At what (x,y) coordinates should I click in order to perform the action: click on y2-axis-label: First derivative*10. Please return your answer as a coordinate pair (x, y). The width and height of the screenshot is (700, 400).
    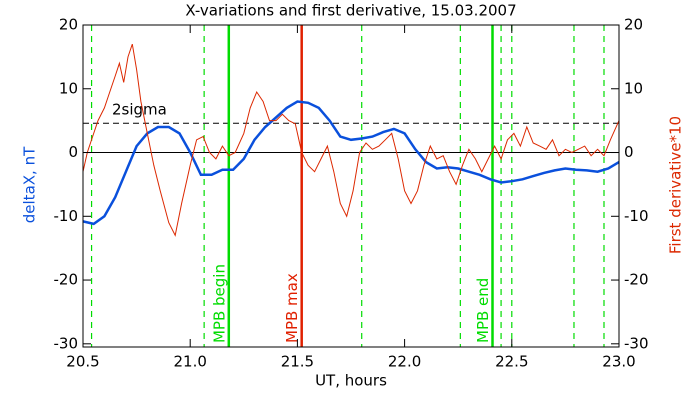
    Looking at the image, I should click on (676, 185).